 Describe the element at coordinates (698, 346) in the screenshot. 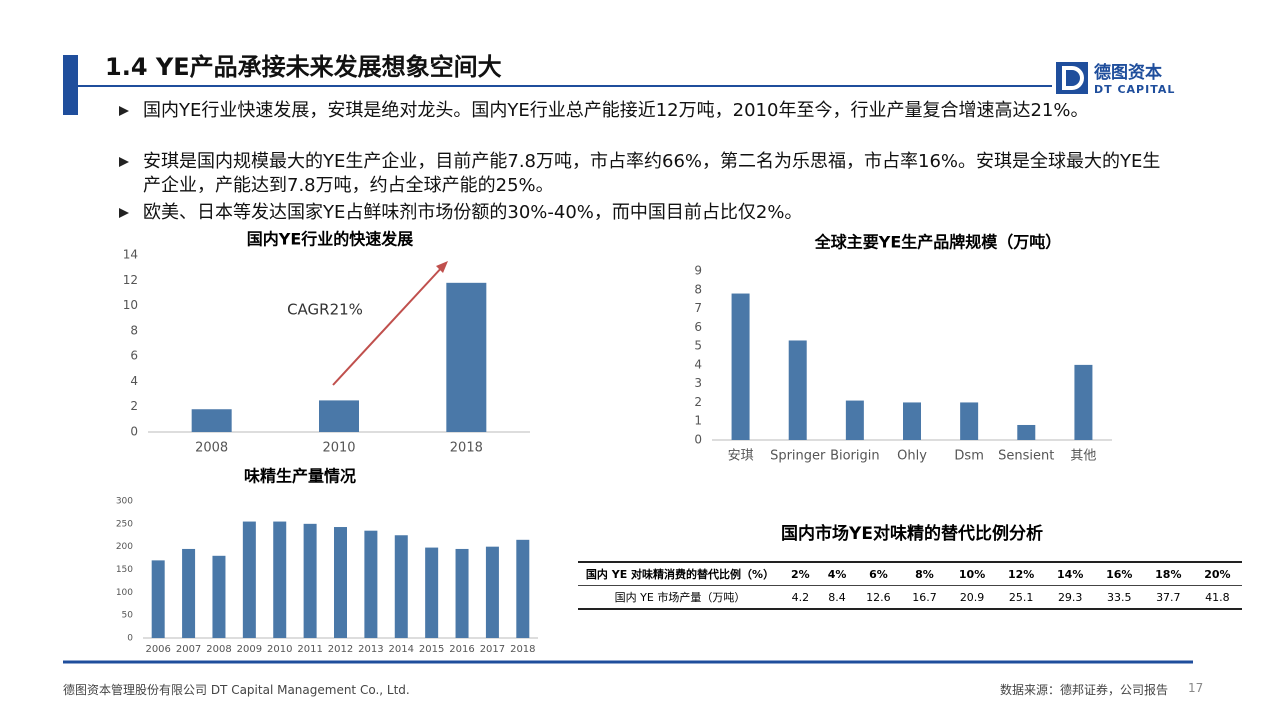

I see `y-tick-label: 5` at that location.